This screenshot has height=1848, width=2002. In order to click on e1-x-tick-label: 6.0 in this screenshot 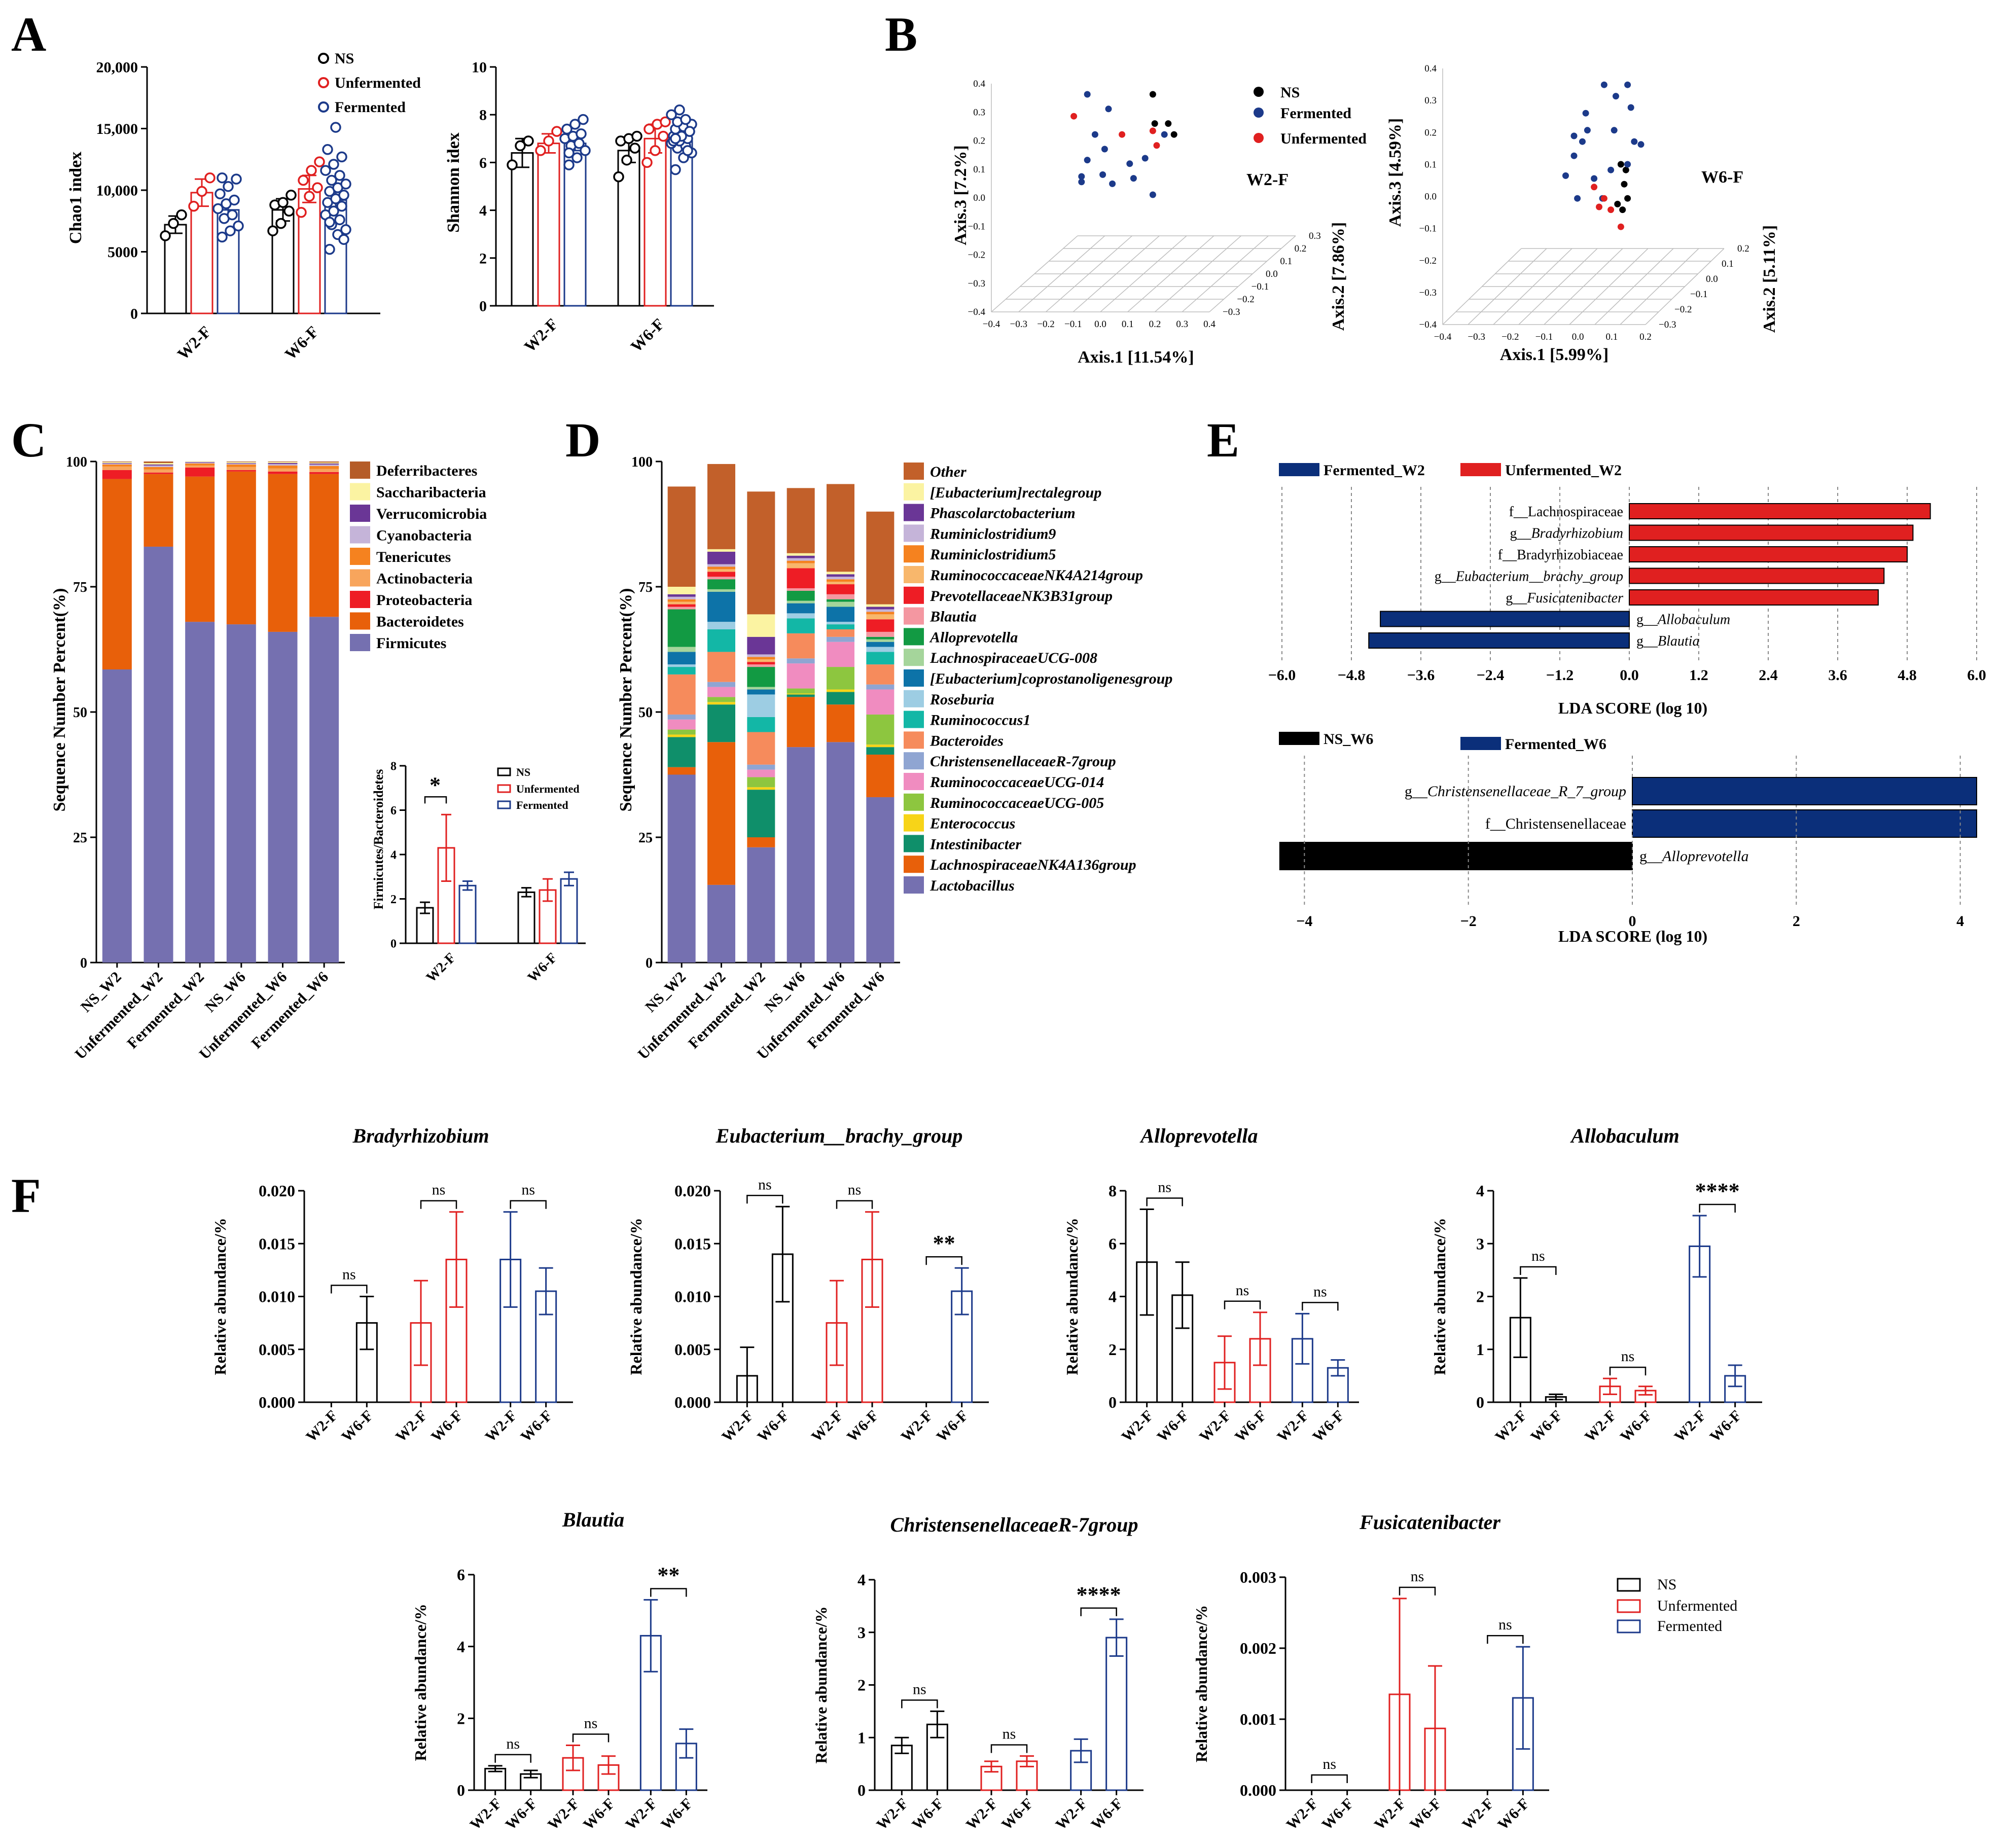, I will do `click(1976, 675)`.